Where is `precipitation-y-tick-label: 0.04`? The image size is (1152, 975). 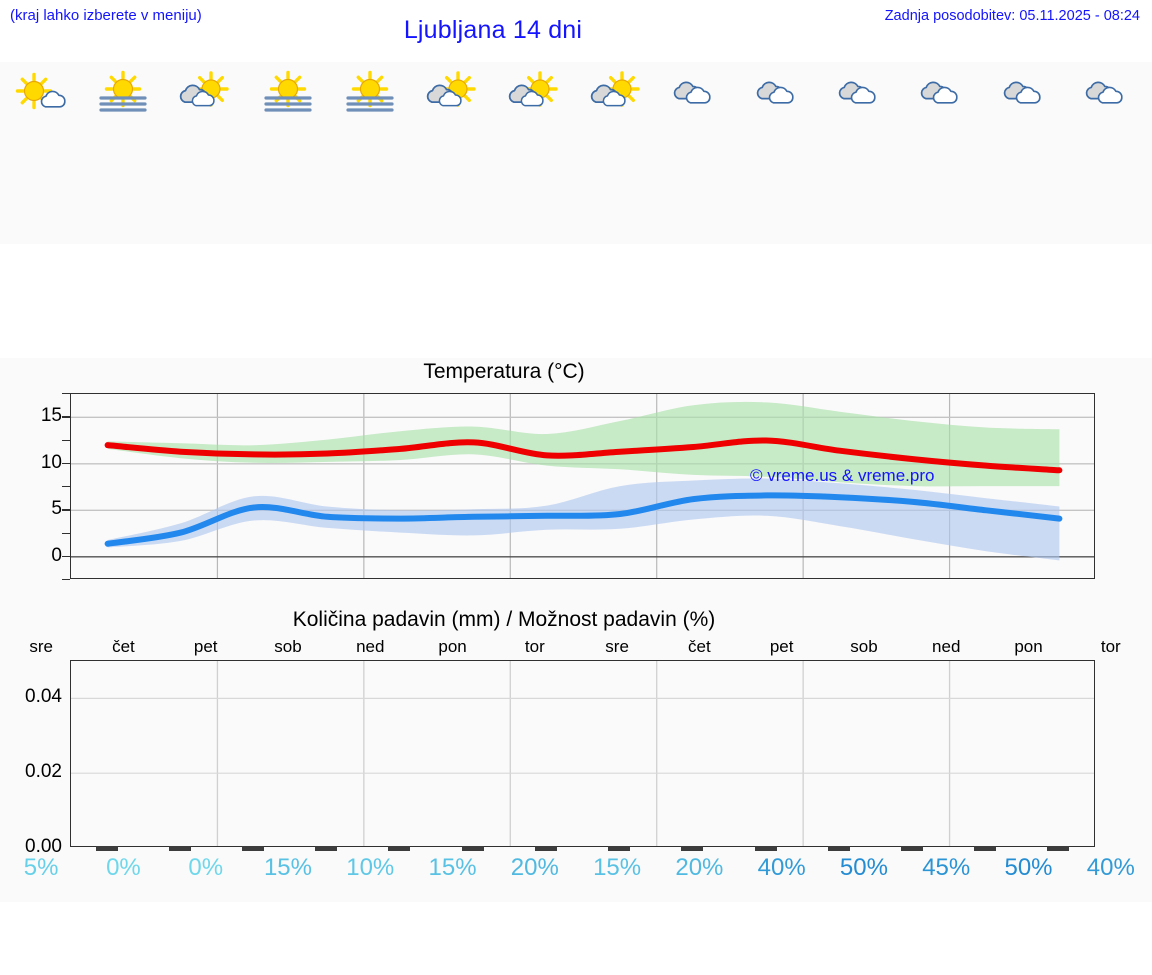 precipitation-y-tick-label: 0.04 is located at coordinates (43, 697).